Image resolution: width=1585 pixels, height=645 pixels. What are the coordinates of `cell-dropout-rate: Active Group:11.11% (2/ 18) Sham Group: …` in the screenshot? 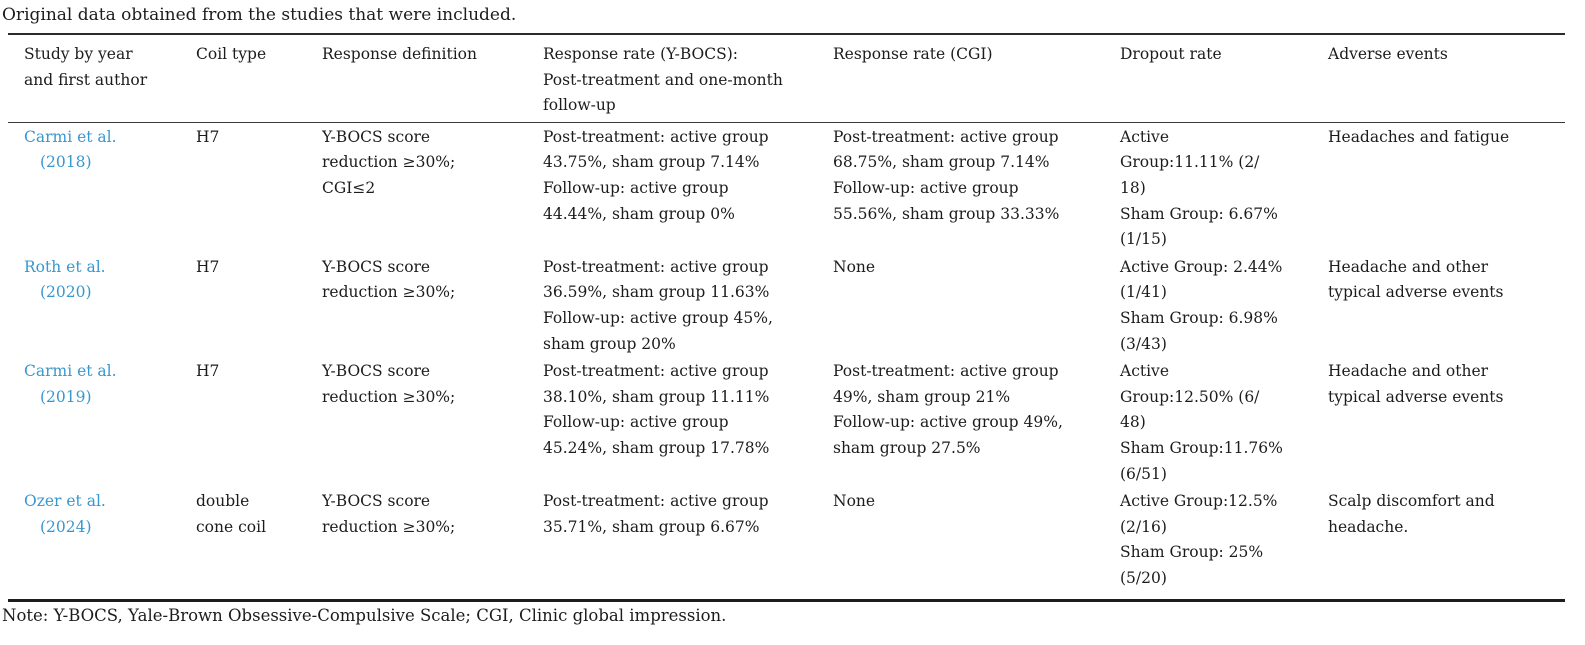 It's located at (1199, 188).